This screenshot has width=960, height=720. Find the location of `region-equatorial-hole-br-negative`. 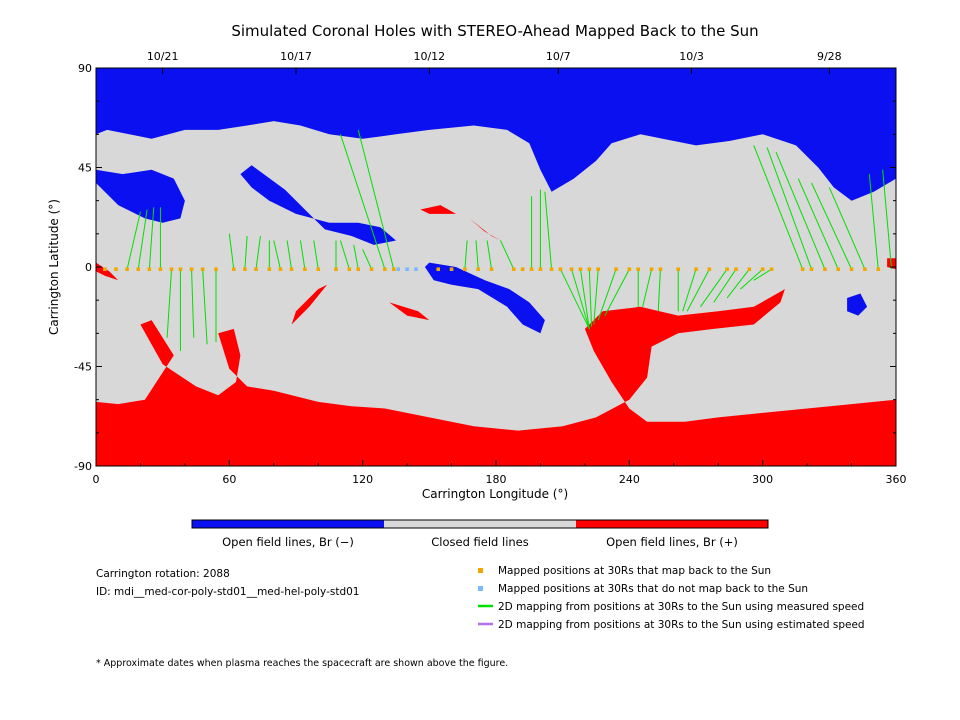

region-equatorial-hole-br-negative is located at coordinates (484, 298).